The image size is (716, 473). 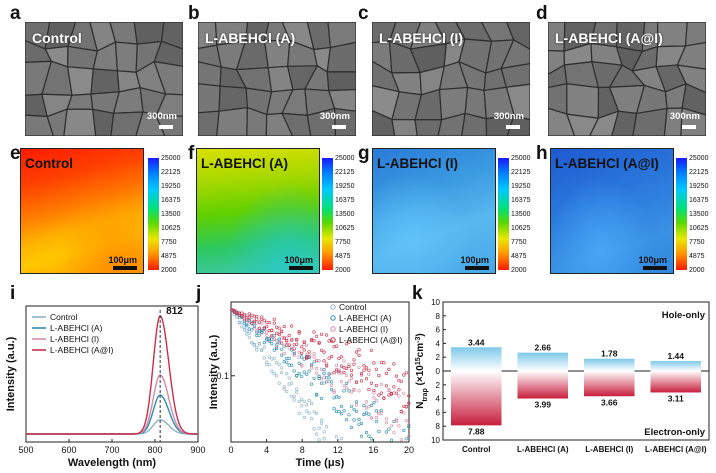 I want to click on panel-label-d: d, so click(x=542, y=13).